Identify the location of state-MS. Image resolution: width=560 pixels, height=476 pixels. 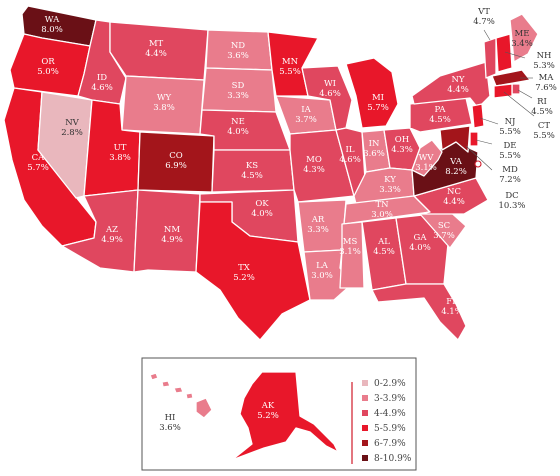
(352, 255).